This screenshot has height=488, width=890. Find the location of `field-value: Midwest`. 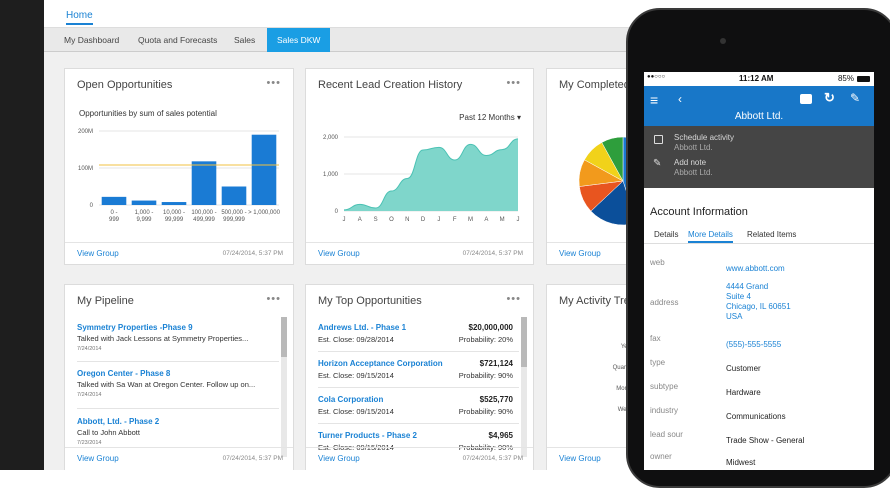

field-value: Midwest is located at coordinates (741, 462).